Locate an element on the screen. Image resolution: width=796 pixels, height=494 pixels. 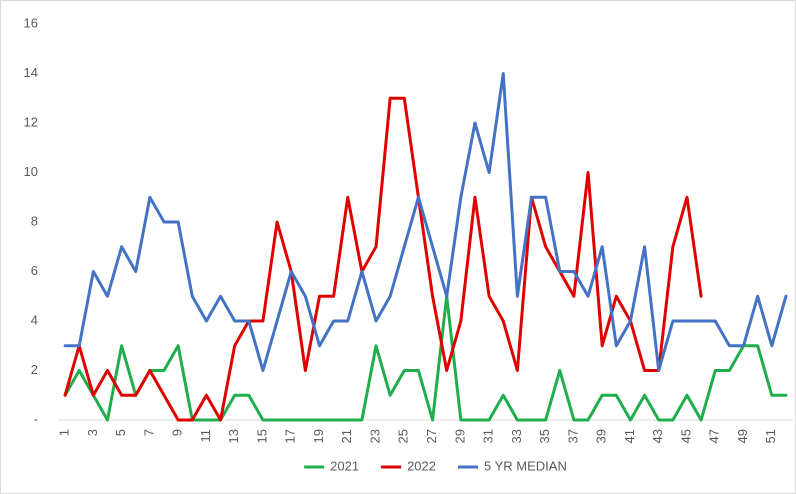
x-tick-label: 51 is located at coordinates (770, 436).